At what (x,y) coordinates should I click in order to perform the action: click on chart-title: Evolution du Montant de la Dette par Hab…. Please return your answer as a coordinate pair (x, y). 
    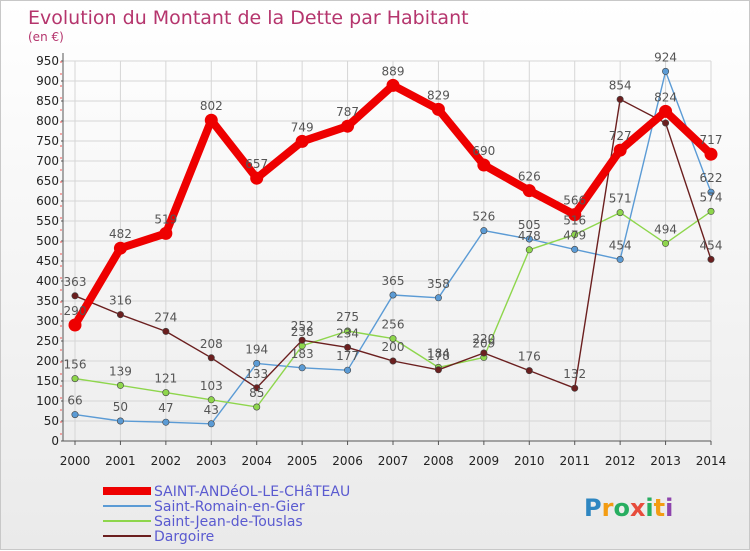
    Looking at the image, I should click on (248, 18).